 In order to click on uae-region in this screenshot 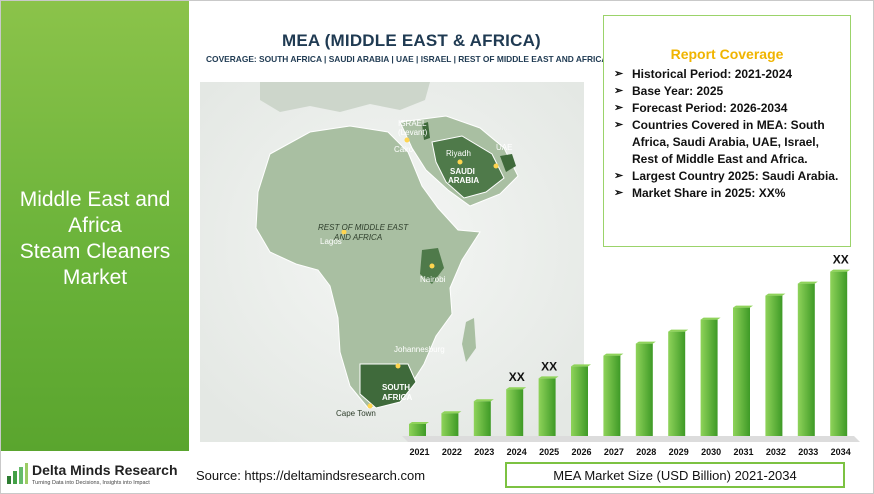, I will do `click(508, 163)`.